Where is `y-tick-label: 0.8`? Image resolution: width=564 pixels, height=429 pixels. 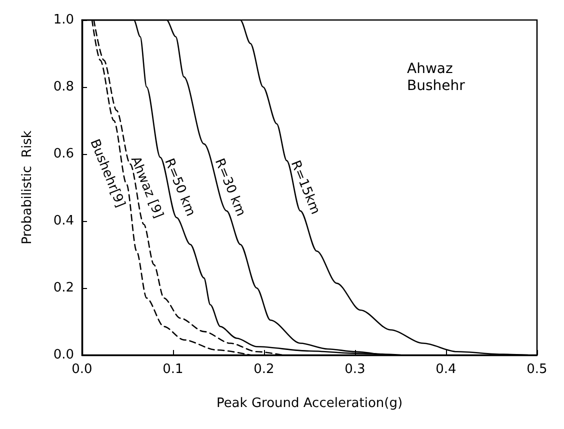
y-tick-label: 0.8 is located at coordinates (63, 87).